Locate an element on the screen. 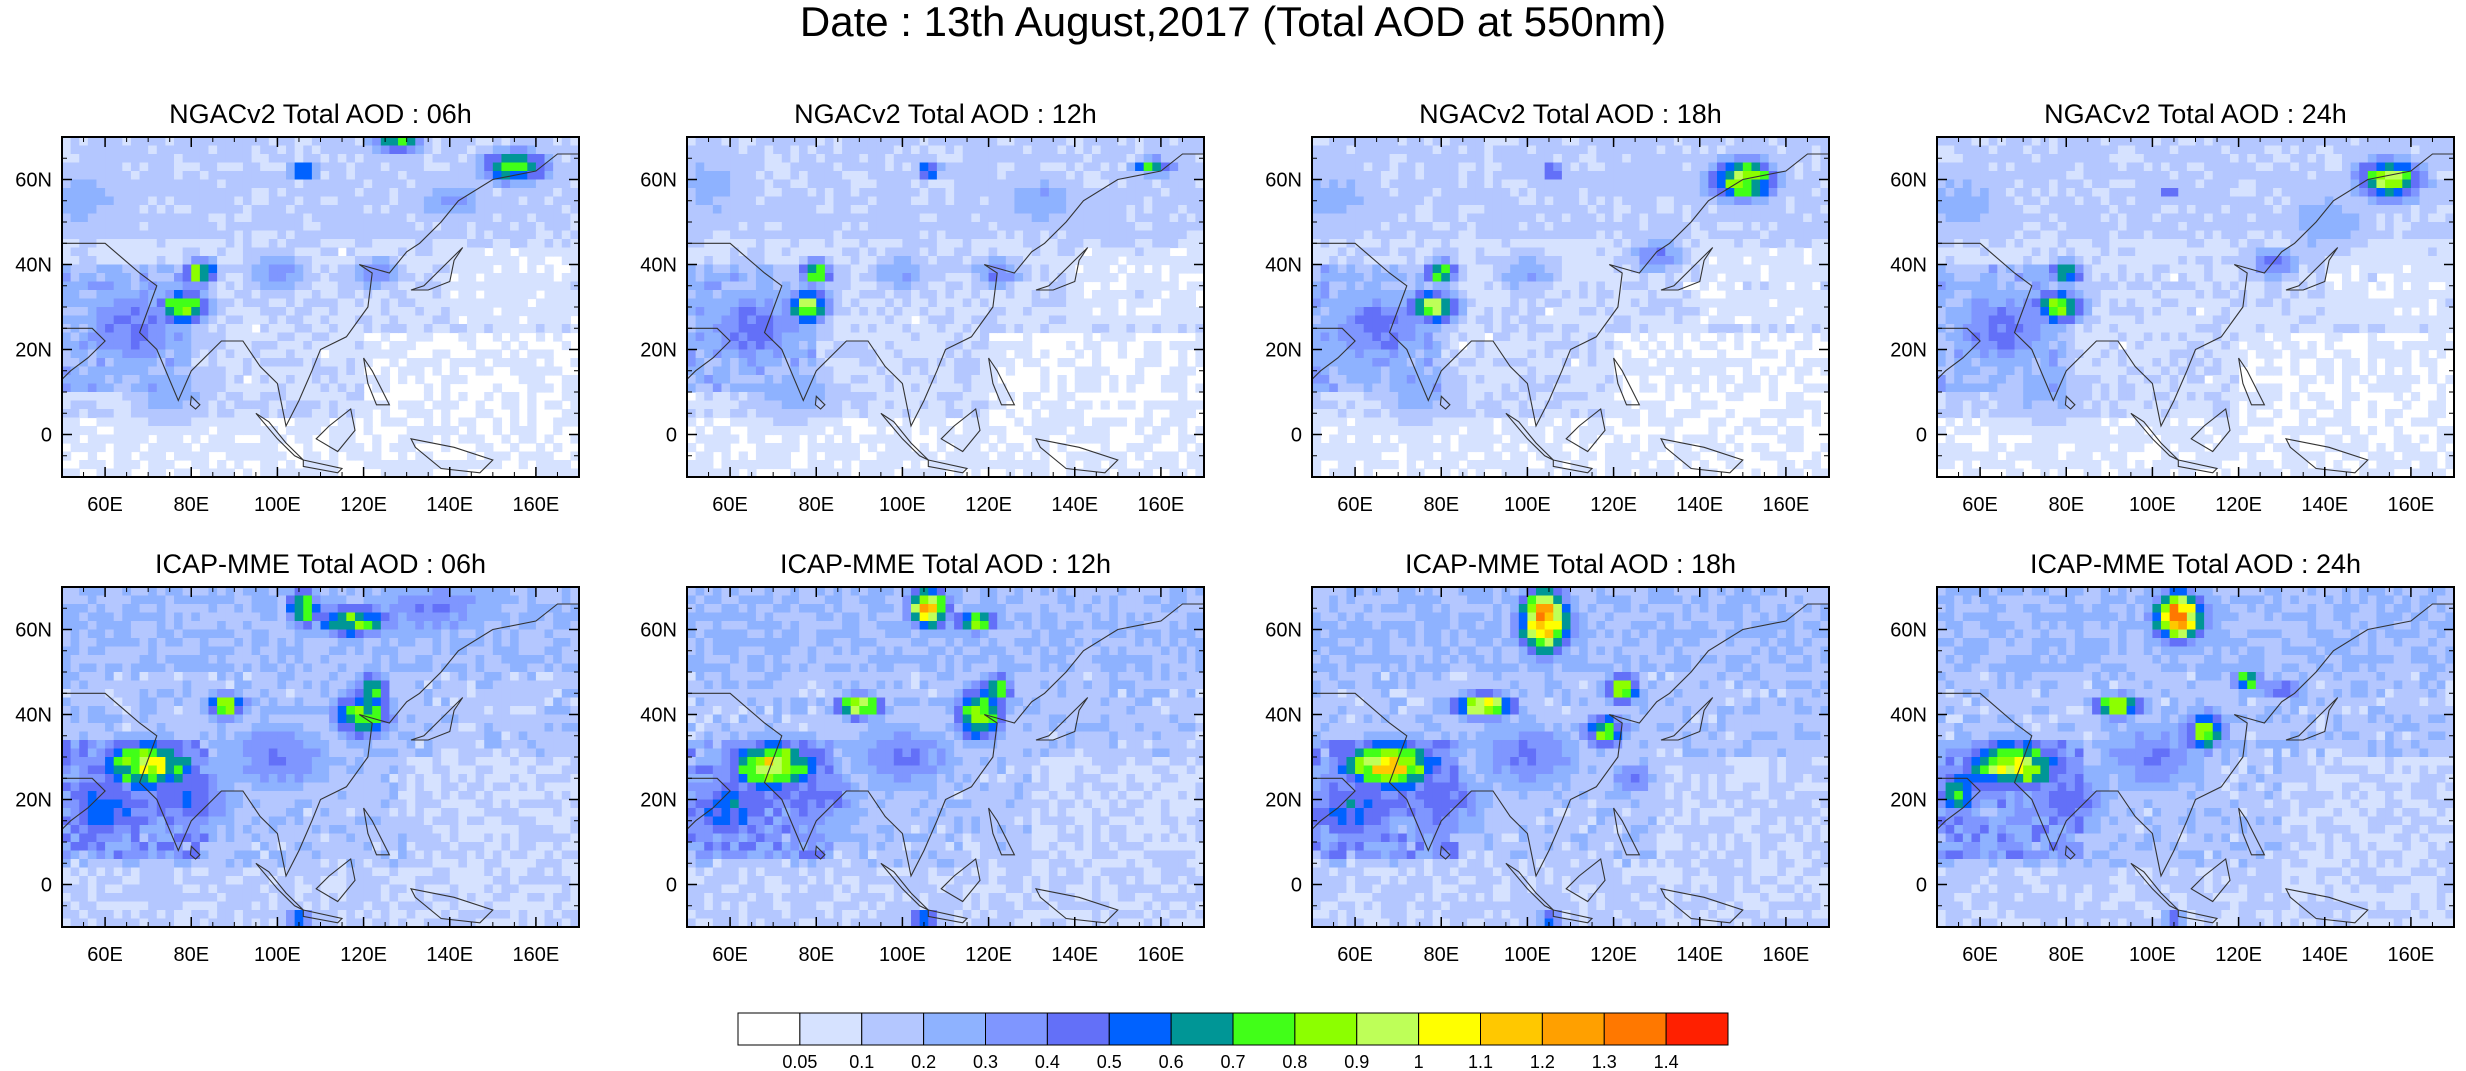  legend-label: 0.4 is located at coordinates (1047, 1061).